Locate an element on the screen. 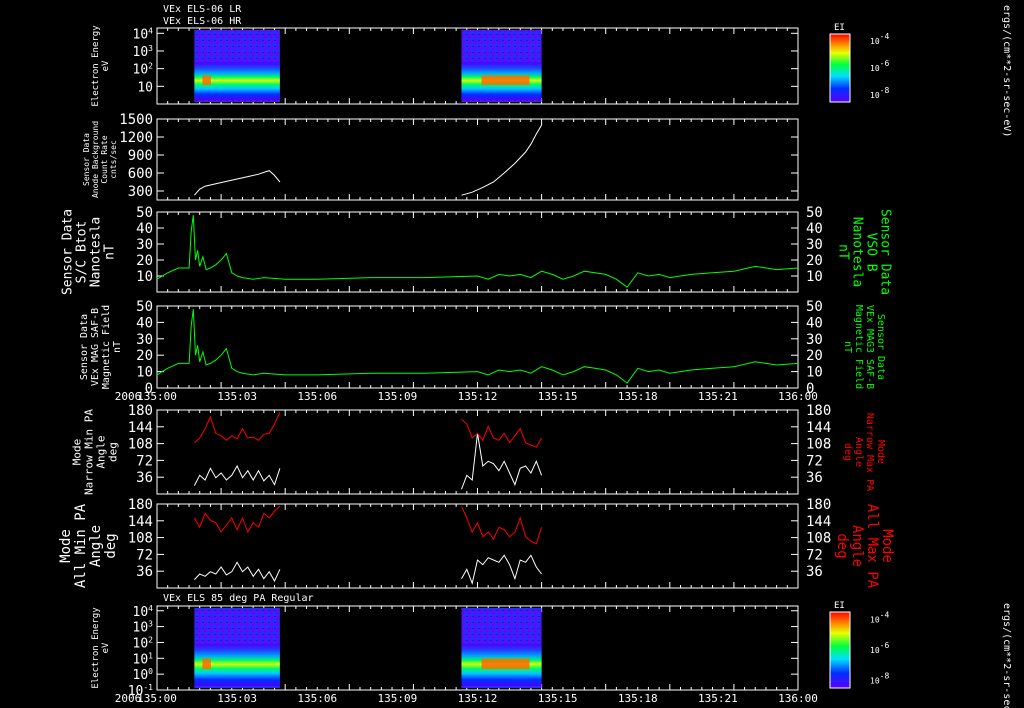 The height and width of the screenshot is (708, 1024). x-tick-label: 135:06 is located at coordinates (317, 698).